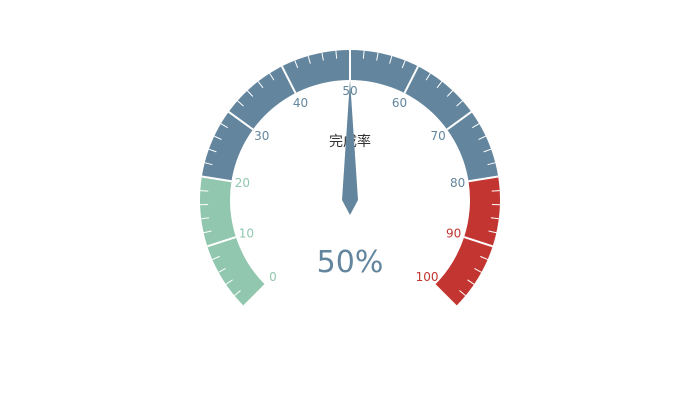 This screenshot has height=400, width=700. Describe the element at coordinates (242, 183) in the screenshot. I see `tick-label: 20` at that location.